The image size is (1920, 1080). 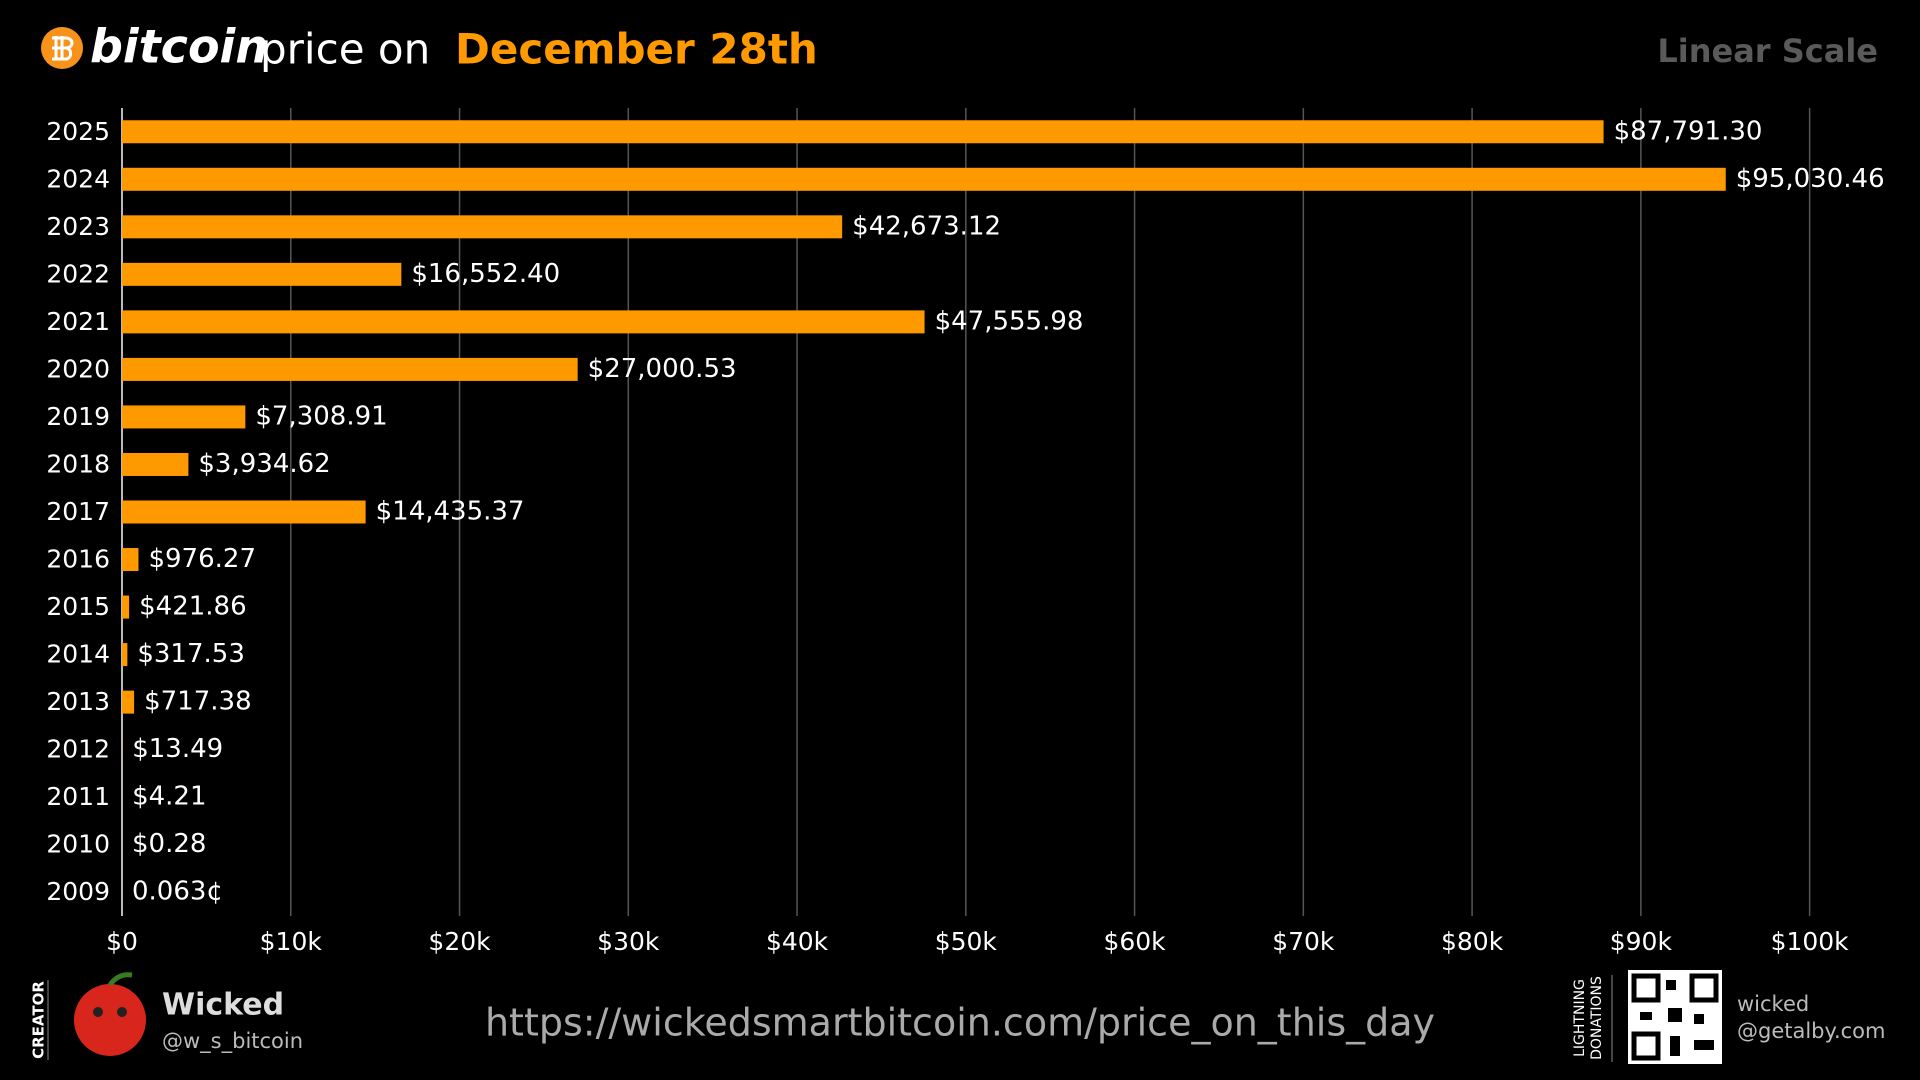 I want to click on y-tick-label: 2018, so click(x=78, y=463).